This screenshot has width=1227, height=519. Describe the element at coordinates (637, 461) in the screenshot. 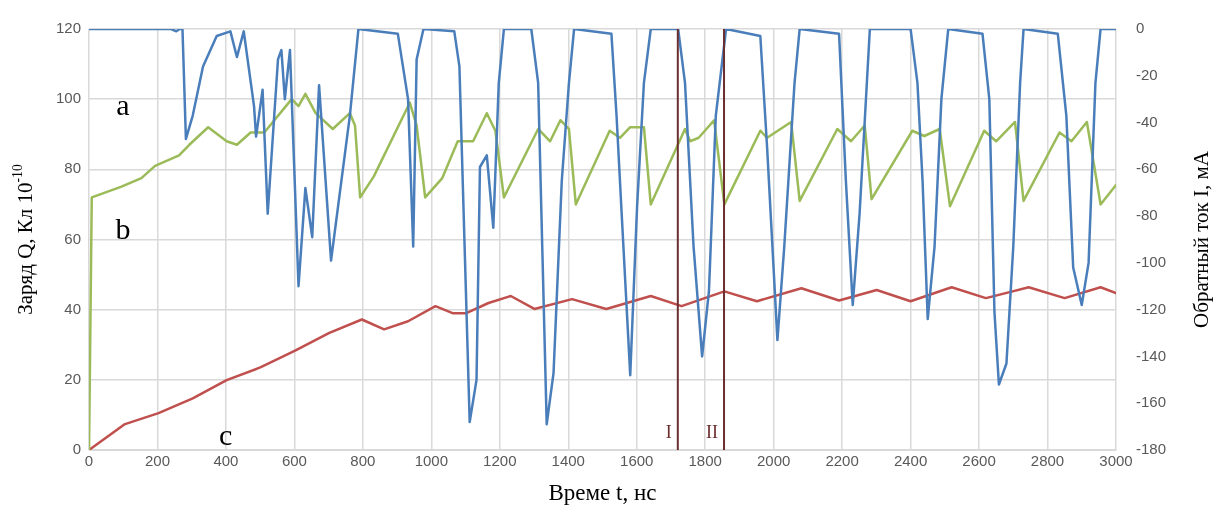

I see `x-tick-label: 1600` at that location.